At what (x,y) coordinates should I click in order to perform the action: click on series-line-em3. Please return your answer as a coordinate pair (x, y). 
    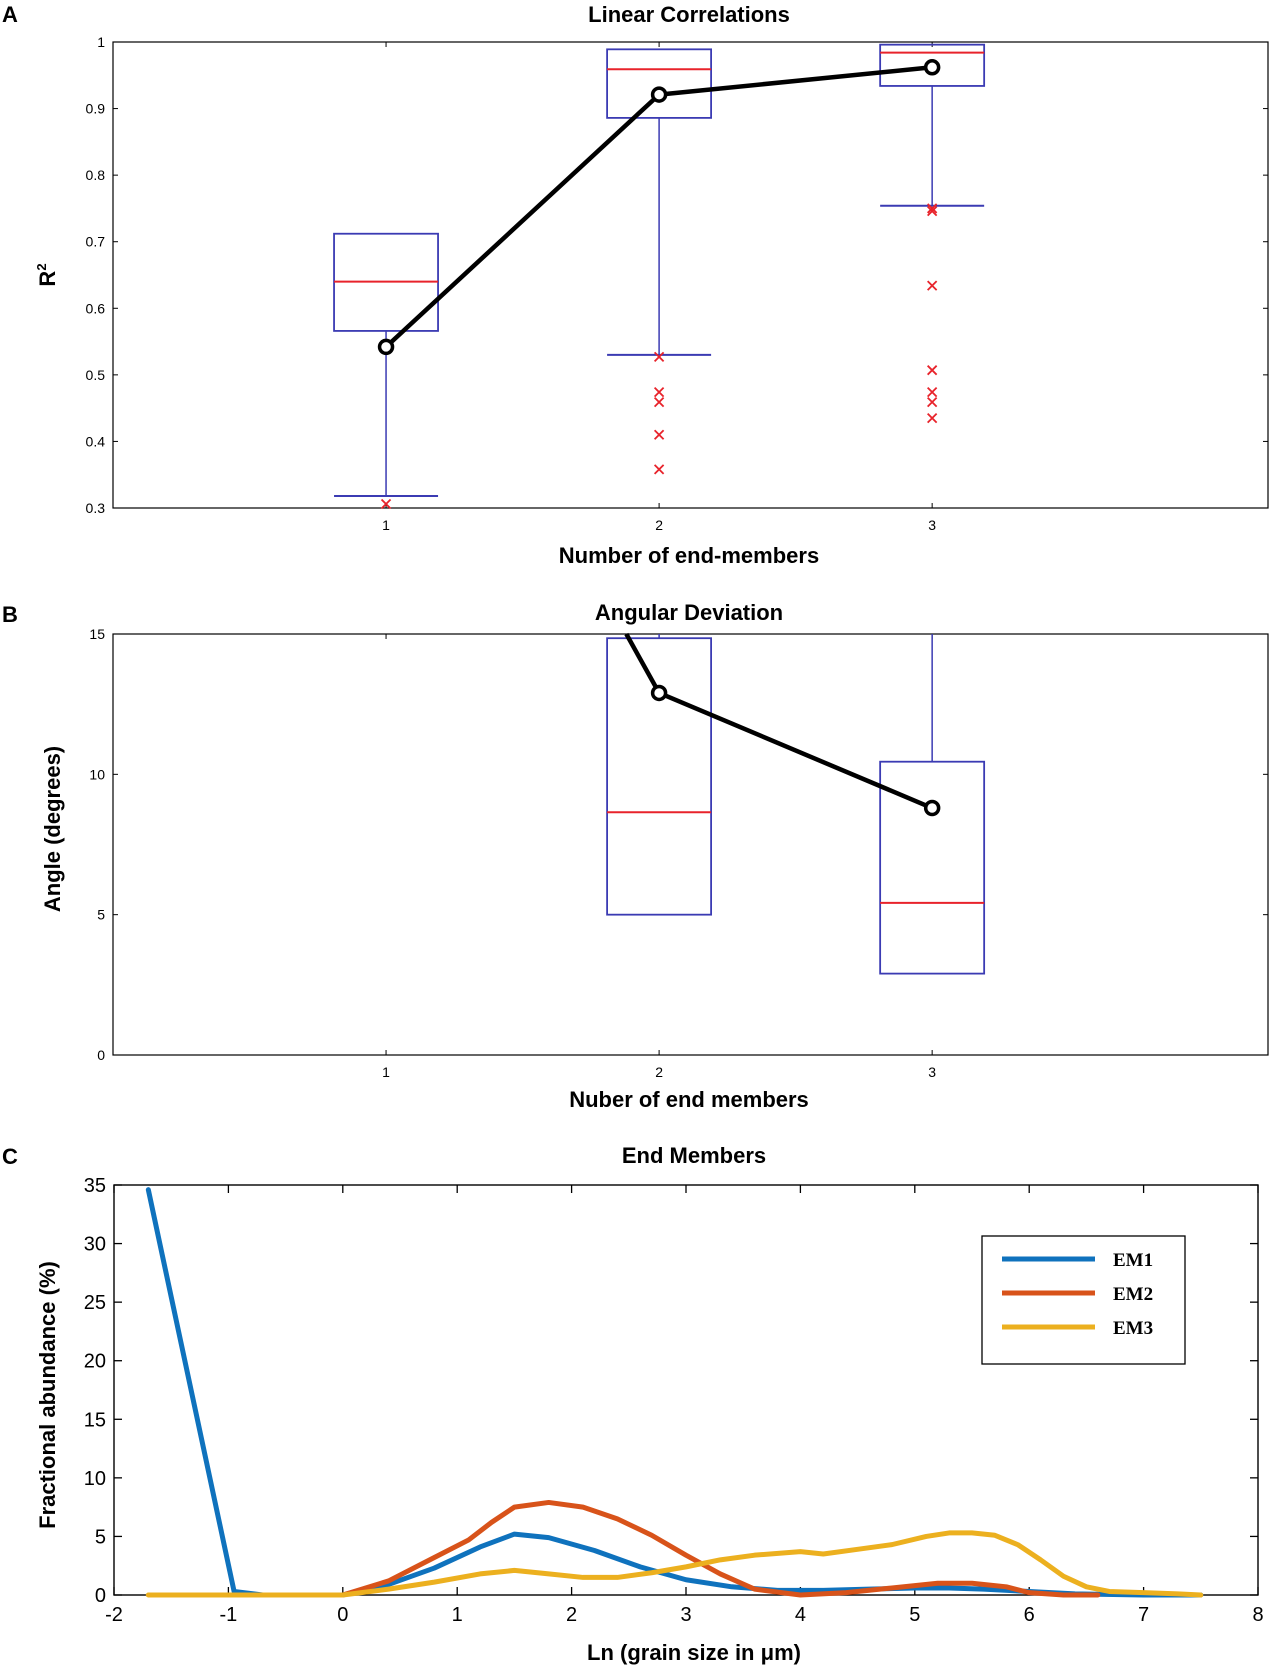
    Looking at the image, I should click on (674, 1564).